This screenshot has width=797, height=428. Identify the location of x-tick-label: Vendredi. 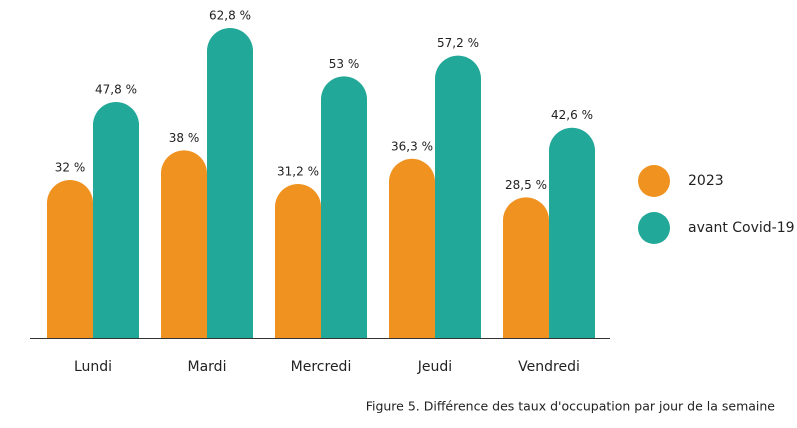
(549, 367).